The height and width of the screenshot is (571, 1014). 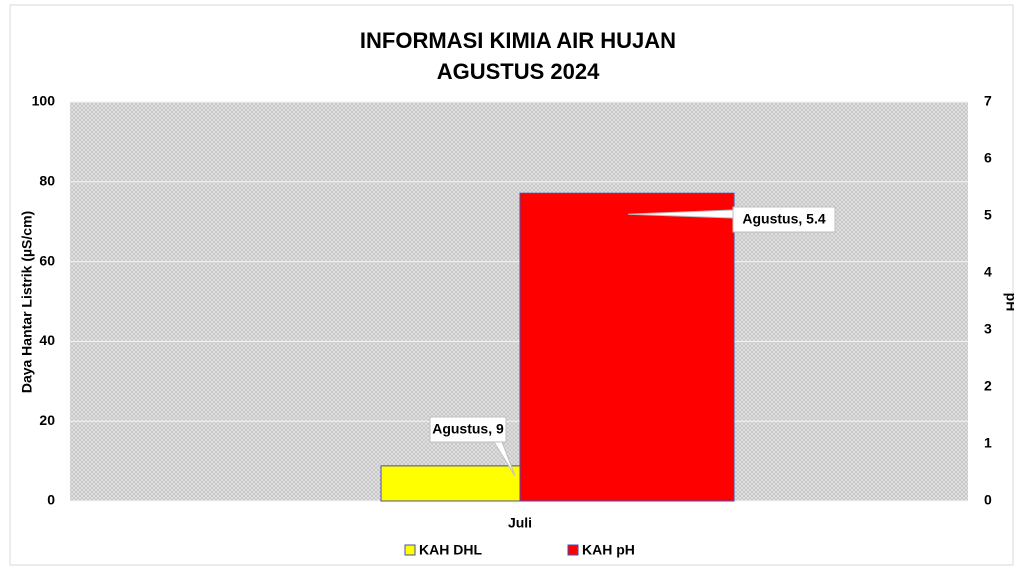 What do you see at coordinates (518, 40) in the screenshot?
I see `chart-title: INFORMASI KIMIA AIR HUJAN` at bounding box center [518, 40].